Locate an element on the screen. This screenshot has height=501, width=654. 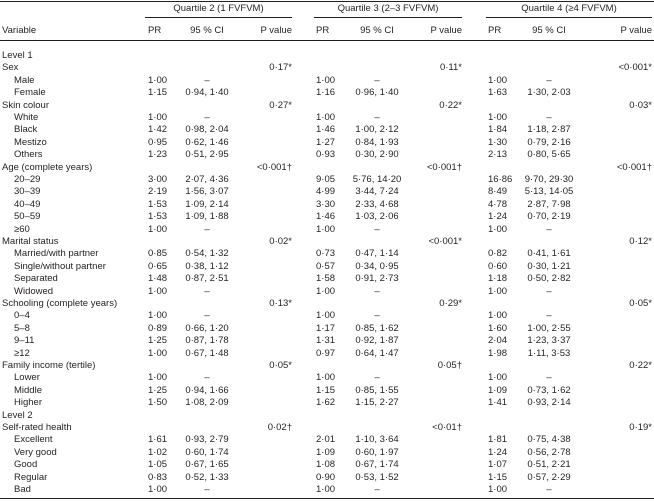
row-label: Widowed is located at coordinates (34, 291).